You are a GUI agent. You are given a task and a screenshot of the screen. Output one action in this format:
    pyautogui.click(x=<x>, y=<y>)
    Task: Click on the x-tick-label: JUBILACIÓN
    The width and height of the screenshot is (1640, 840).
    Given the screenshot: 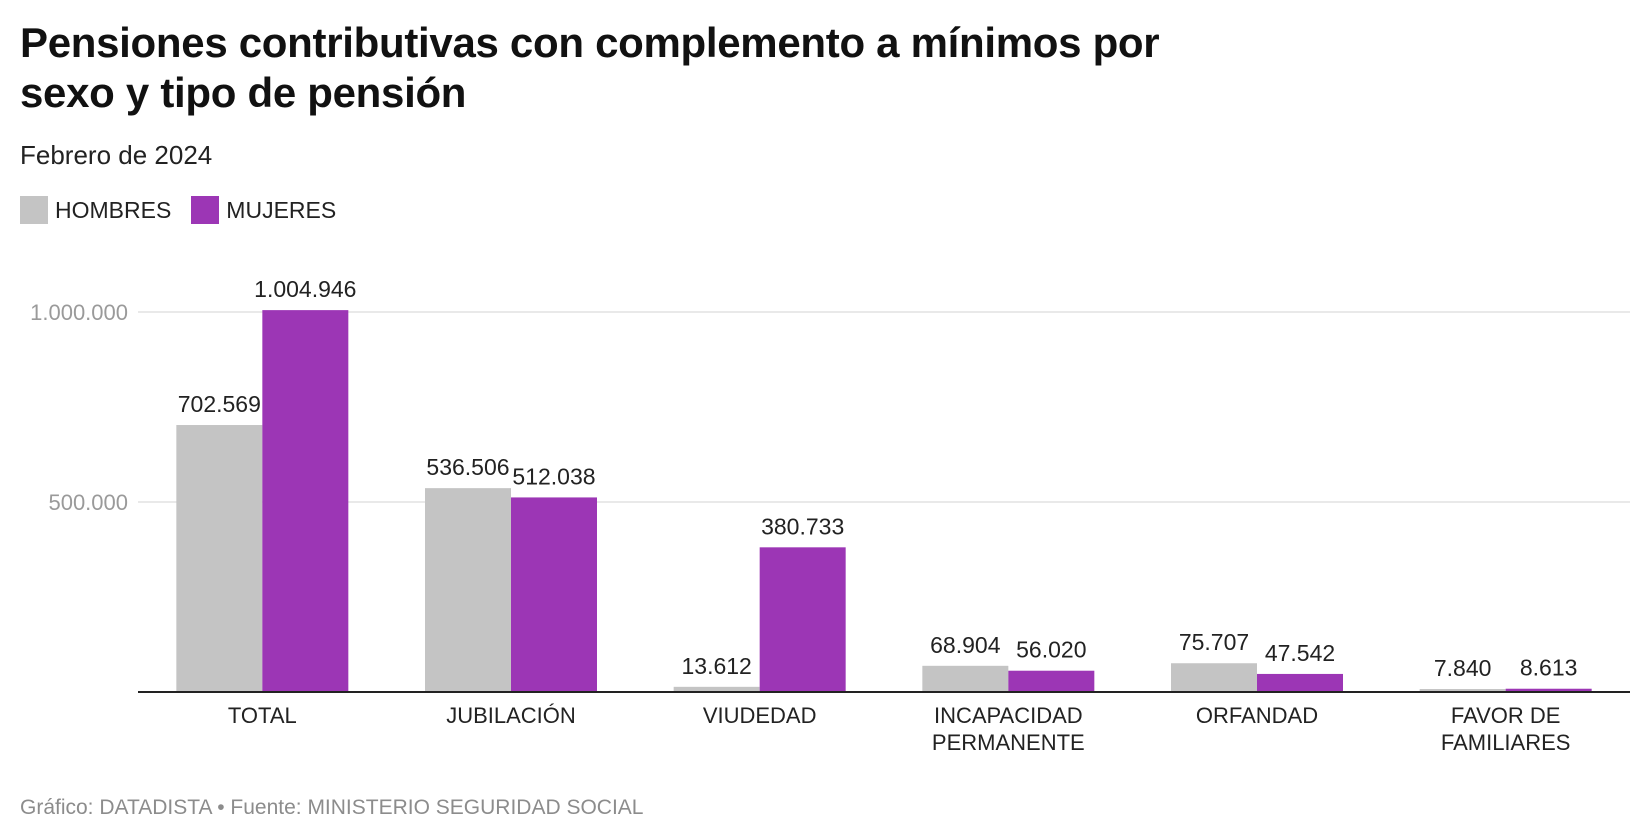 What is the action you would take?
    pyautogui.click(x=511, y=715)
    